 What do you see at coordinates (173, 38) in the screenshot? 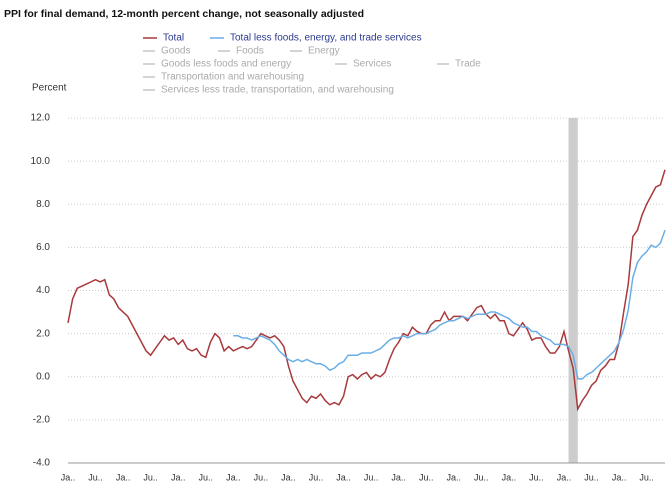
I see `legend-label: Total` at bounding box center [173, 38].